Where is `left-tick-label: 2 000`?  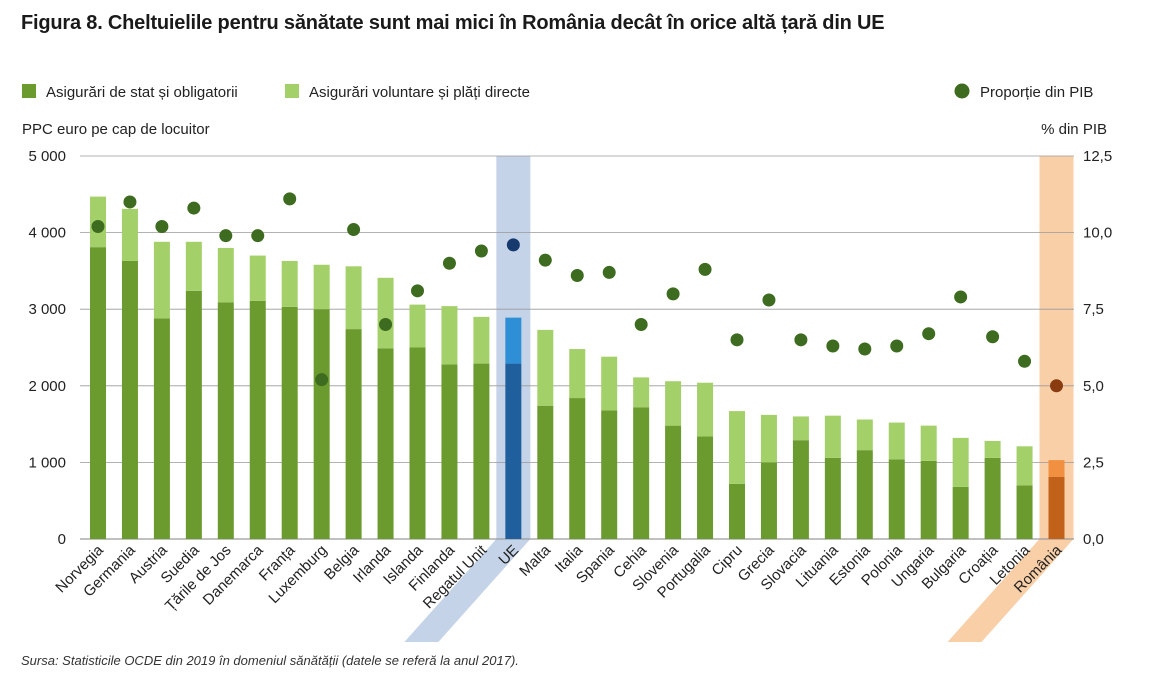 left-tick-label: 2 000 is located at coordinates (47, 386).